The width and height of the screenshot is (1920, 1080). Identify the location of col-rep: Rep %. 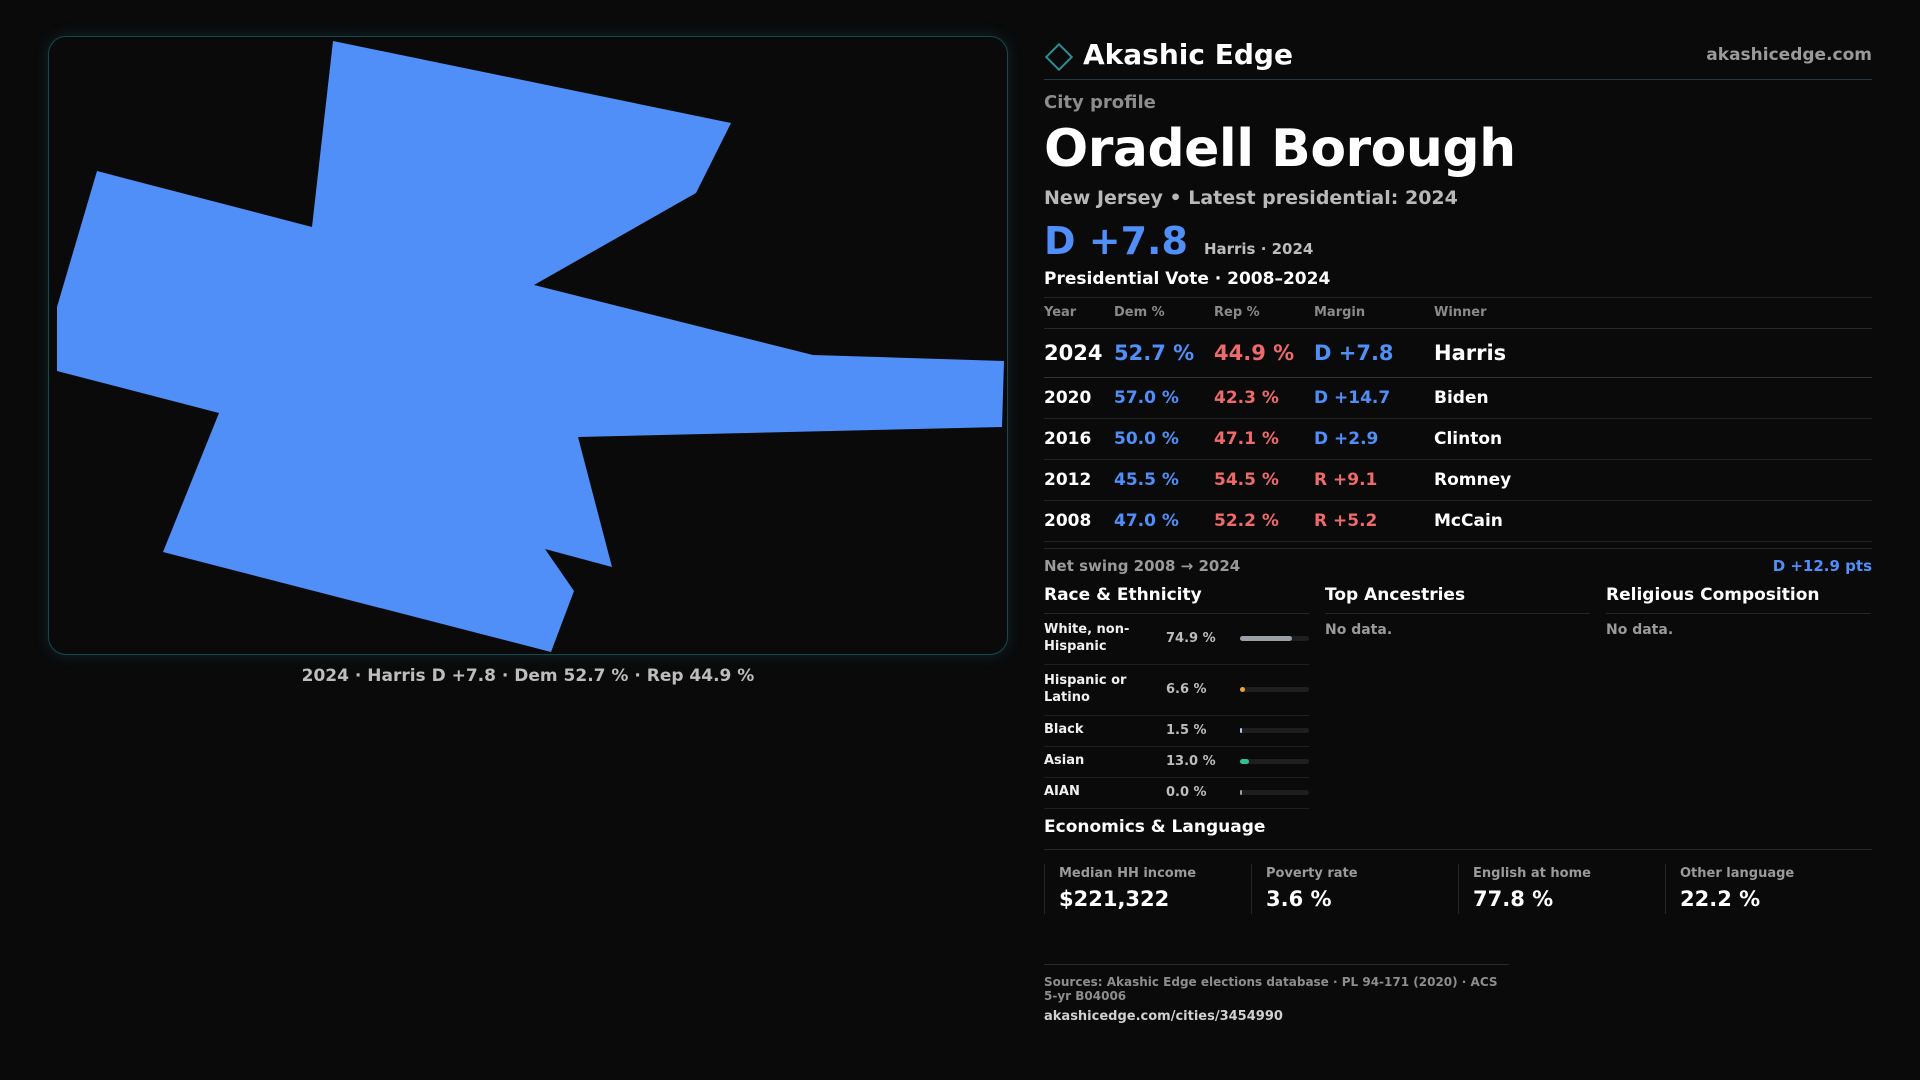
(1264, 313).